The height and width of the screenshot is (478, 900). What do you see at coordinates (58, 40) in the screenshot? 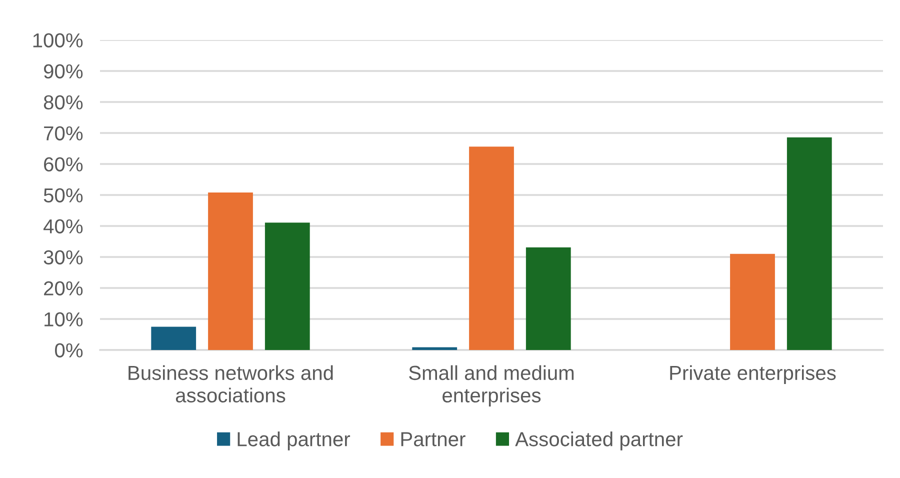
I see `y-tick-label: 100%` at bounding box center [58, 40].